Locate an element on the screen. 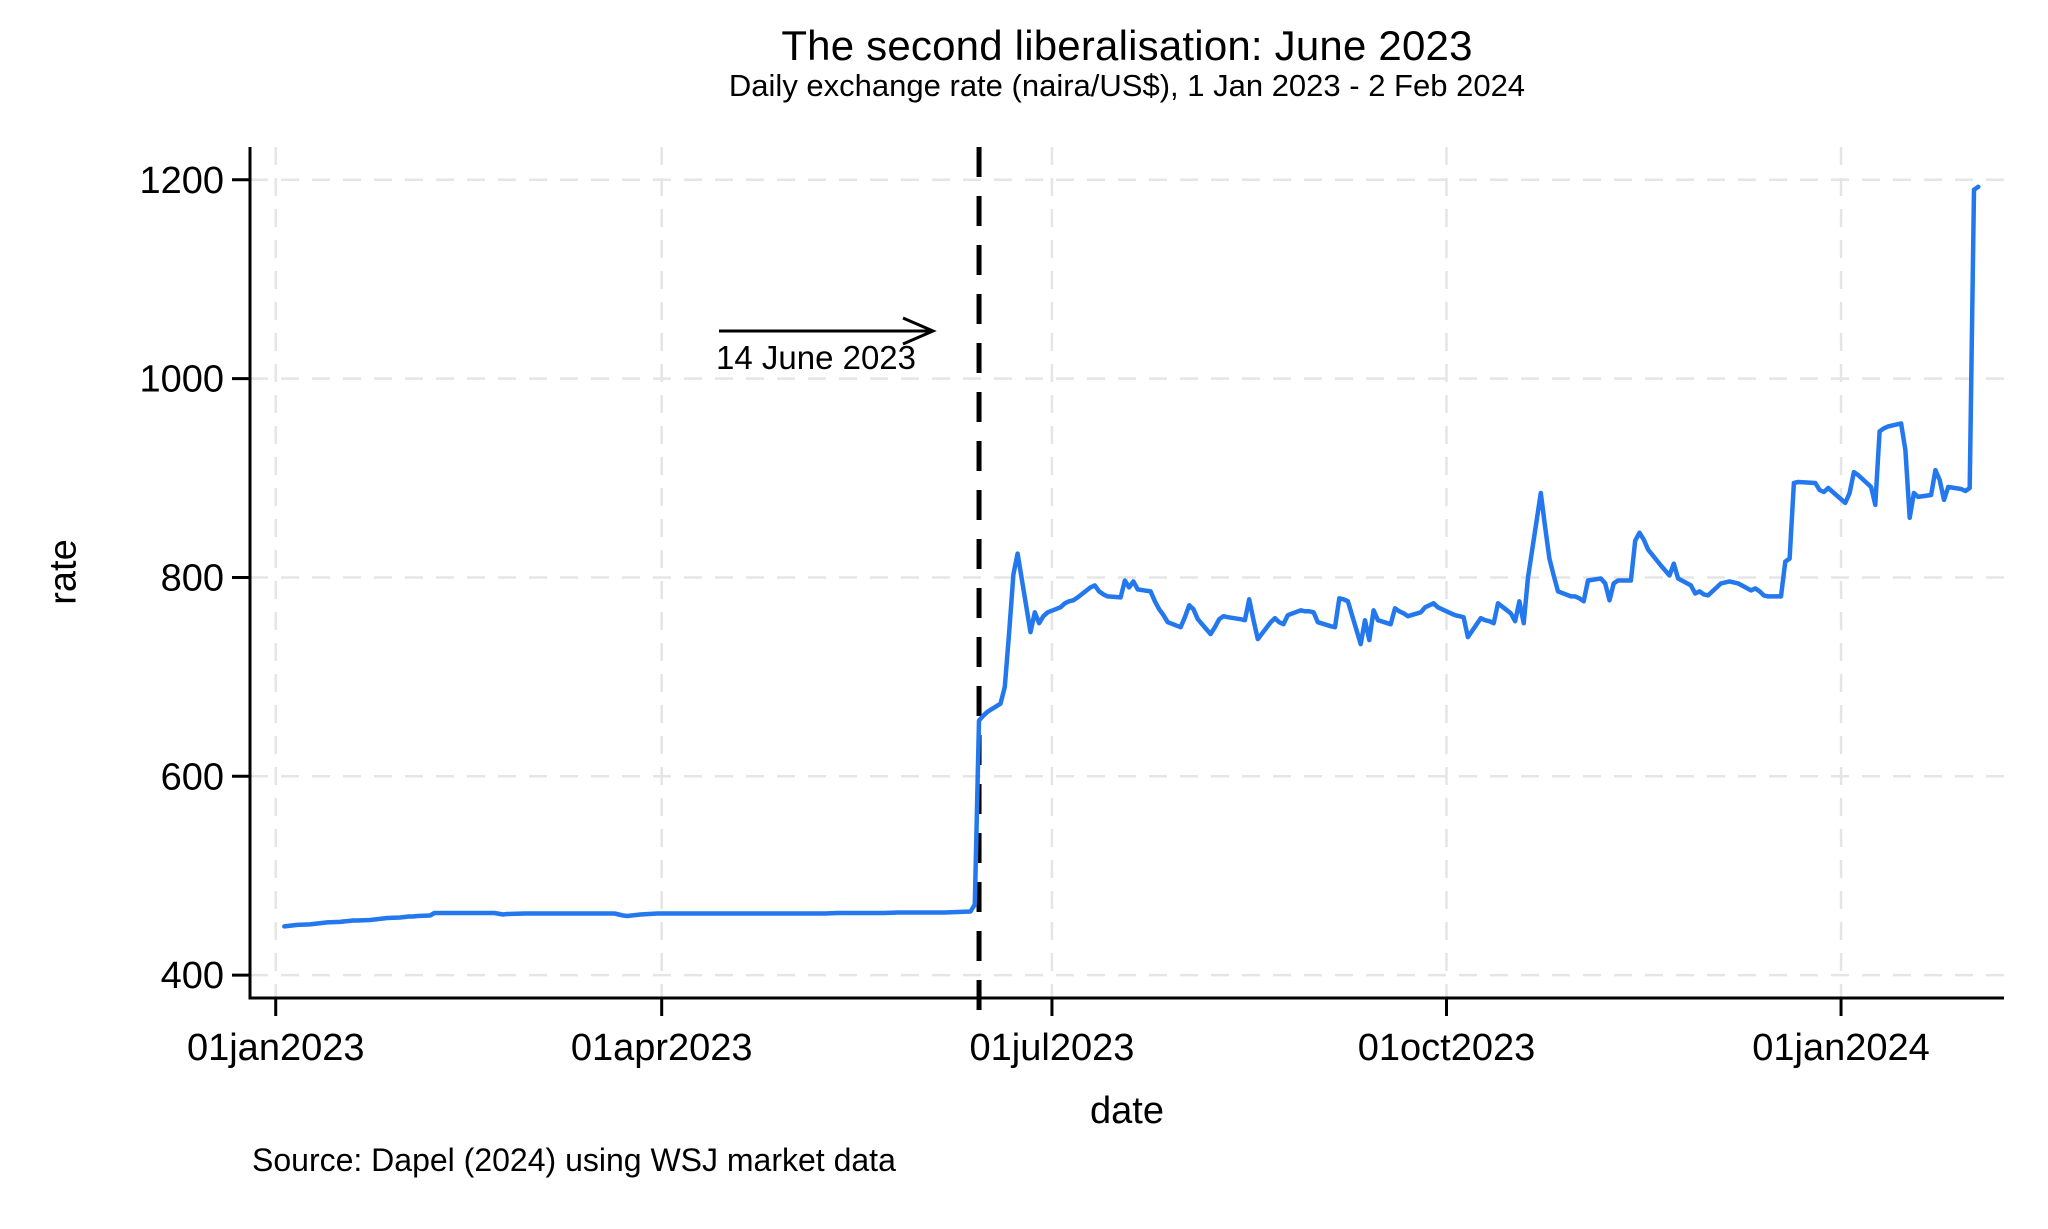 The width and height of the screenshot is (2048, 1229). y-tick-label: 400 is located at coordinates (192, 976).